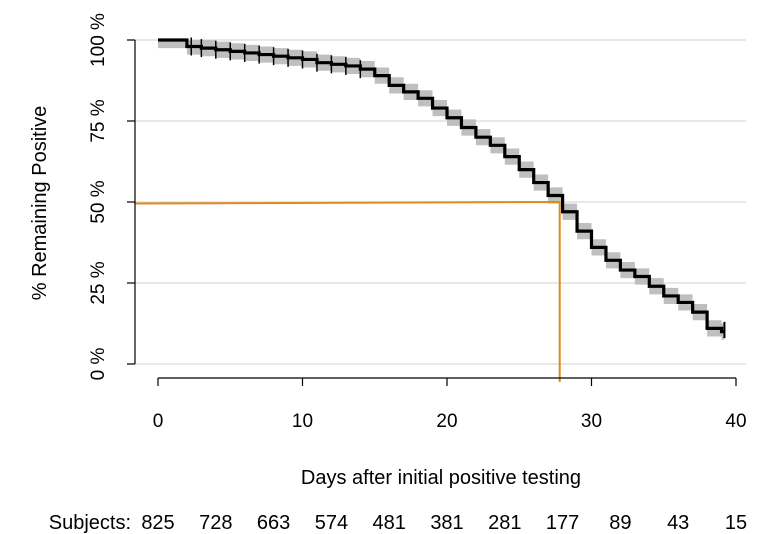 The width and height of the screenshot is (775, 534). Describe the element at coordinates (302, 421) in the screenshot. I see `x-tick-label: 10` at that location.